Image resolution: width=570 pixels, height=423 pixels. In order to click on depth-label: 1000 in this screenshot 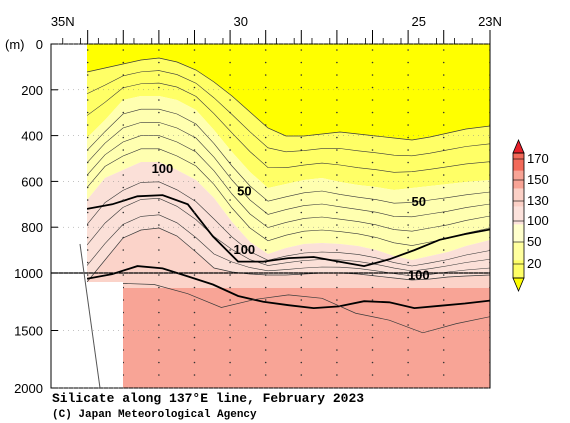, I will do `click(28, 273)`.